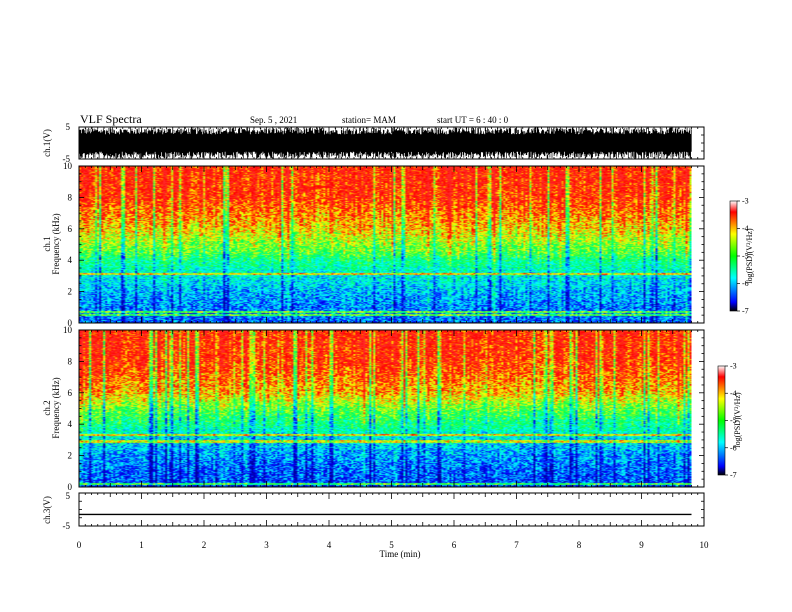 The image size is (792, 612). Describe the element at coordinates (56, 243) in the screenshot. I see `ch1-ylabel-frequency: Frequency (kHz)` at that location.